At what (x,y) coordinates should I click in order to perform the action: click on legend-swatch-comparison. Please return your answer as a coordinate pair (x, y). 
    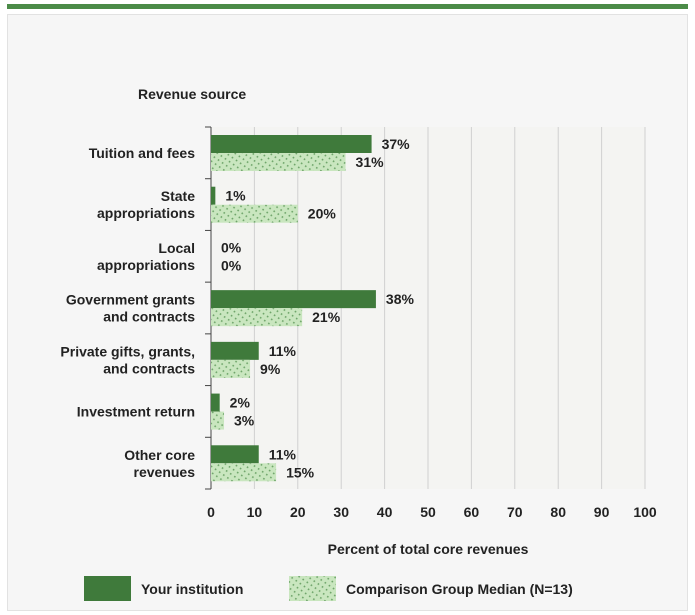
    Looking at the image, I should click on (312, 588).